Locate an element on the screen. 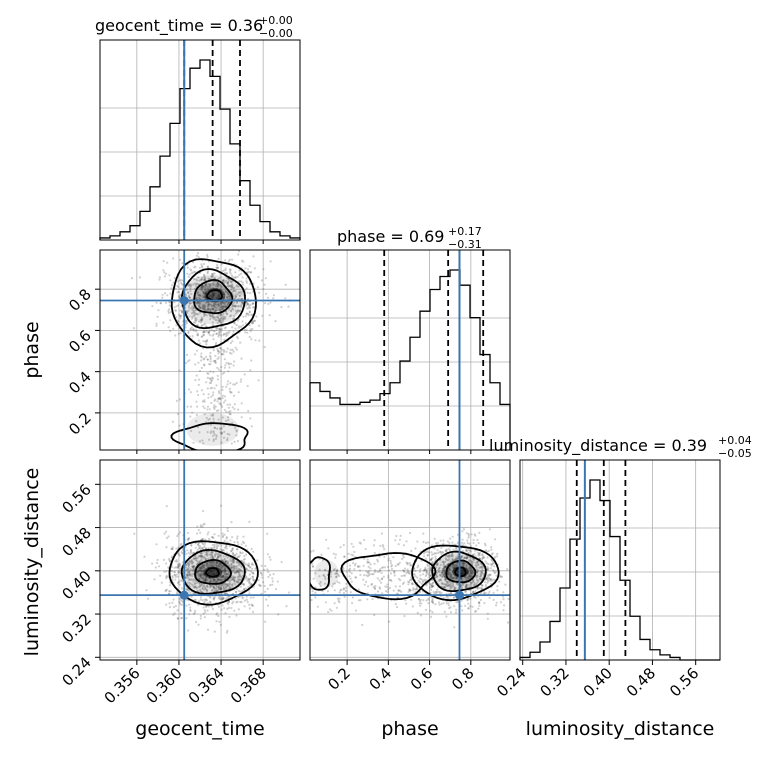  panel-frame is located at coordinates (620, 560).